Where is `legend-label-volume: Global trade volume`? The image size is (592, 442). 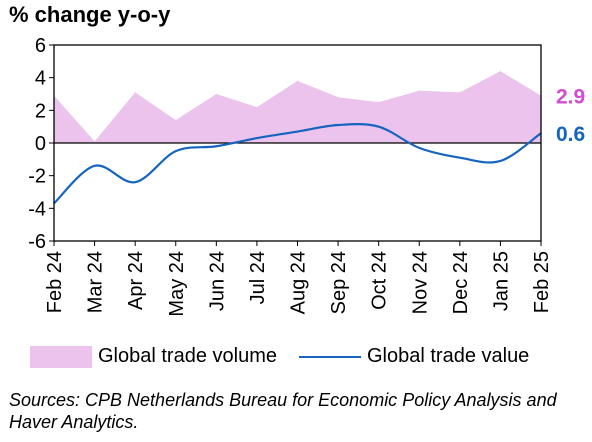 legend-label-volume: Global trade volume is located at coordinates (187, 356).